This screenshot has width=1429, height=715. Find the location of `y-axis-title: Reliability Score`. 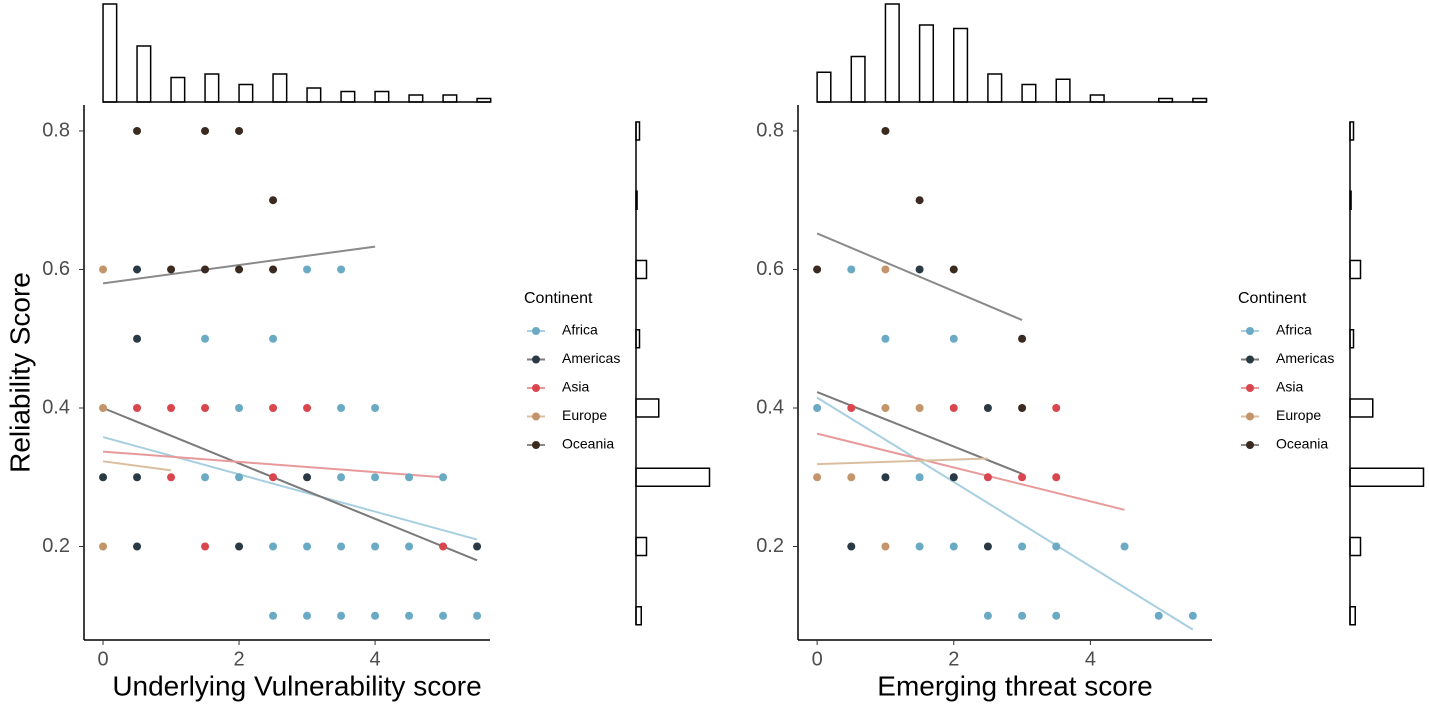

y-axis-title: Reliability Score is located at coordinates (19, 372).